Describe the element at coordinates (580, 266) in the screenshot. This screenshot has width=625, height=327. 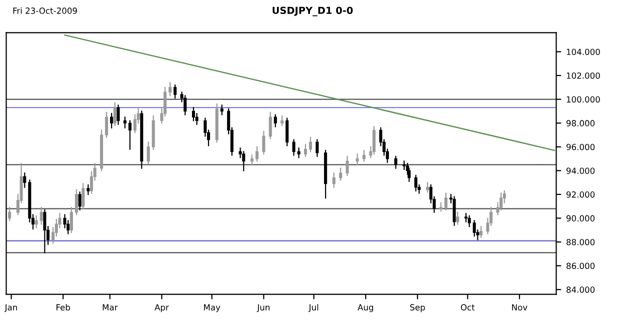
I see `y-tick-label: 86.000` at that location.